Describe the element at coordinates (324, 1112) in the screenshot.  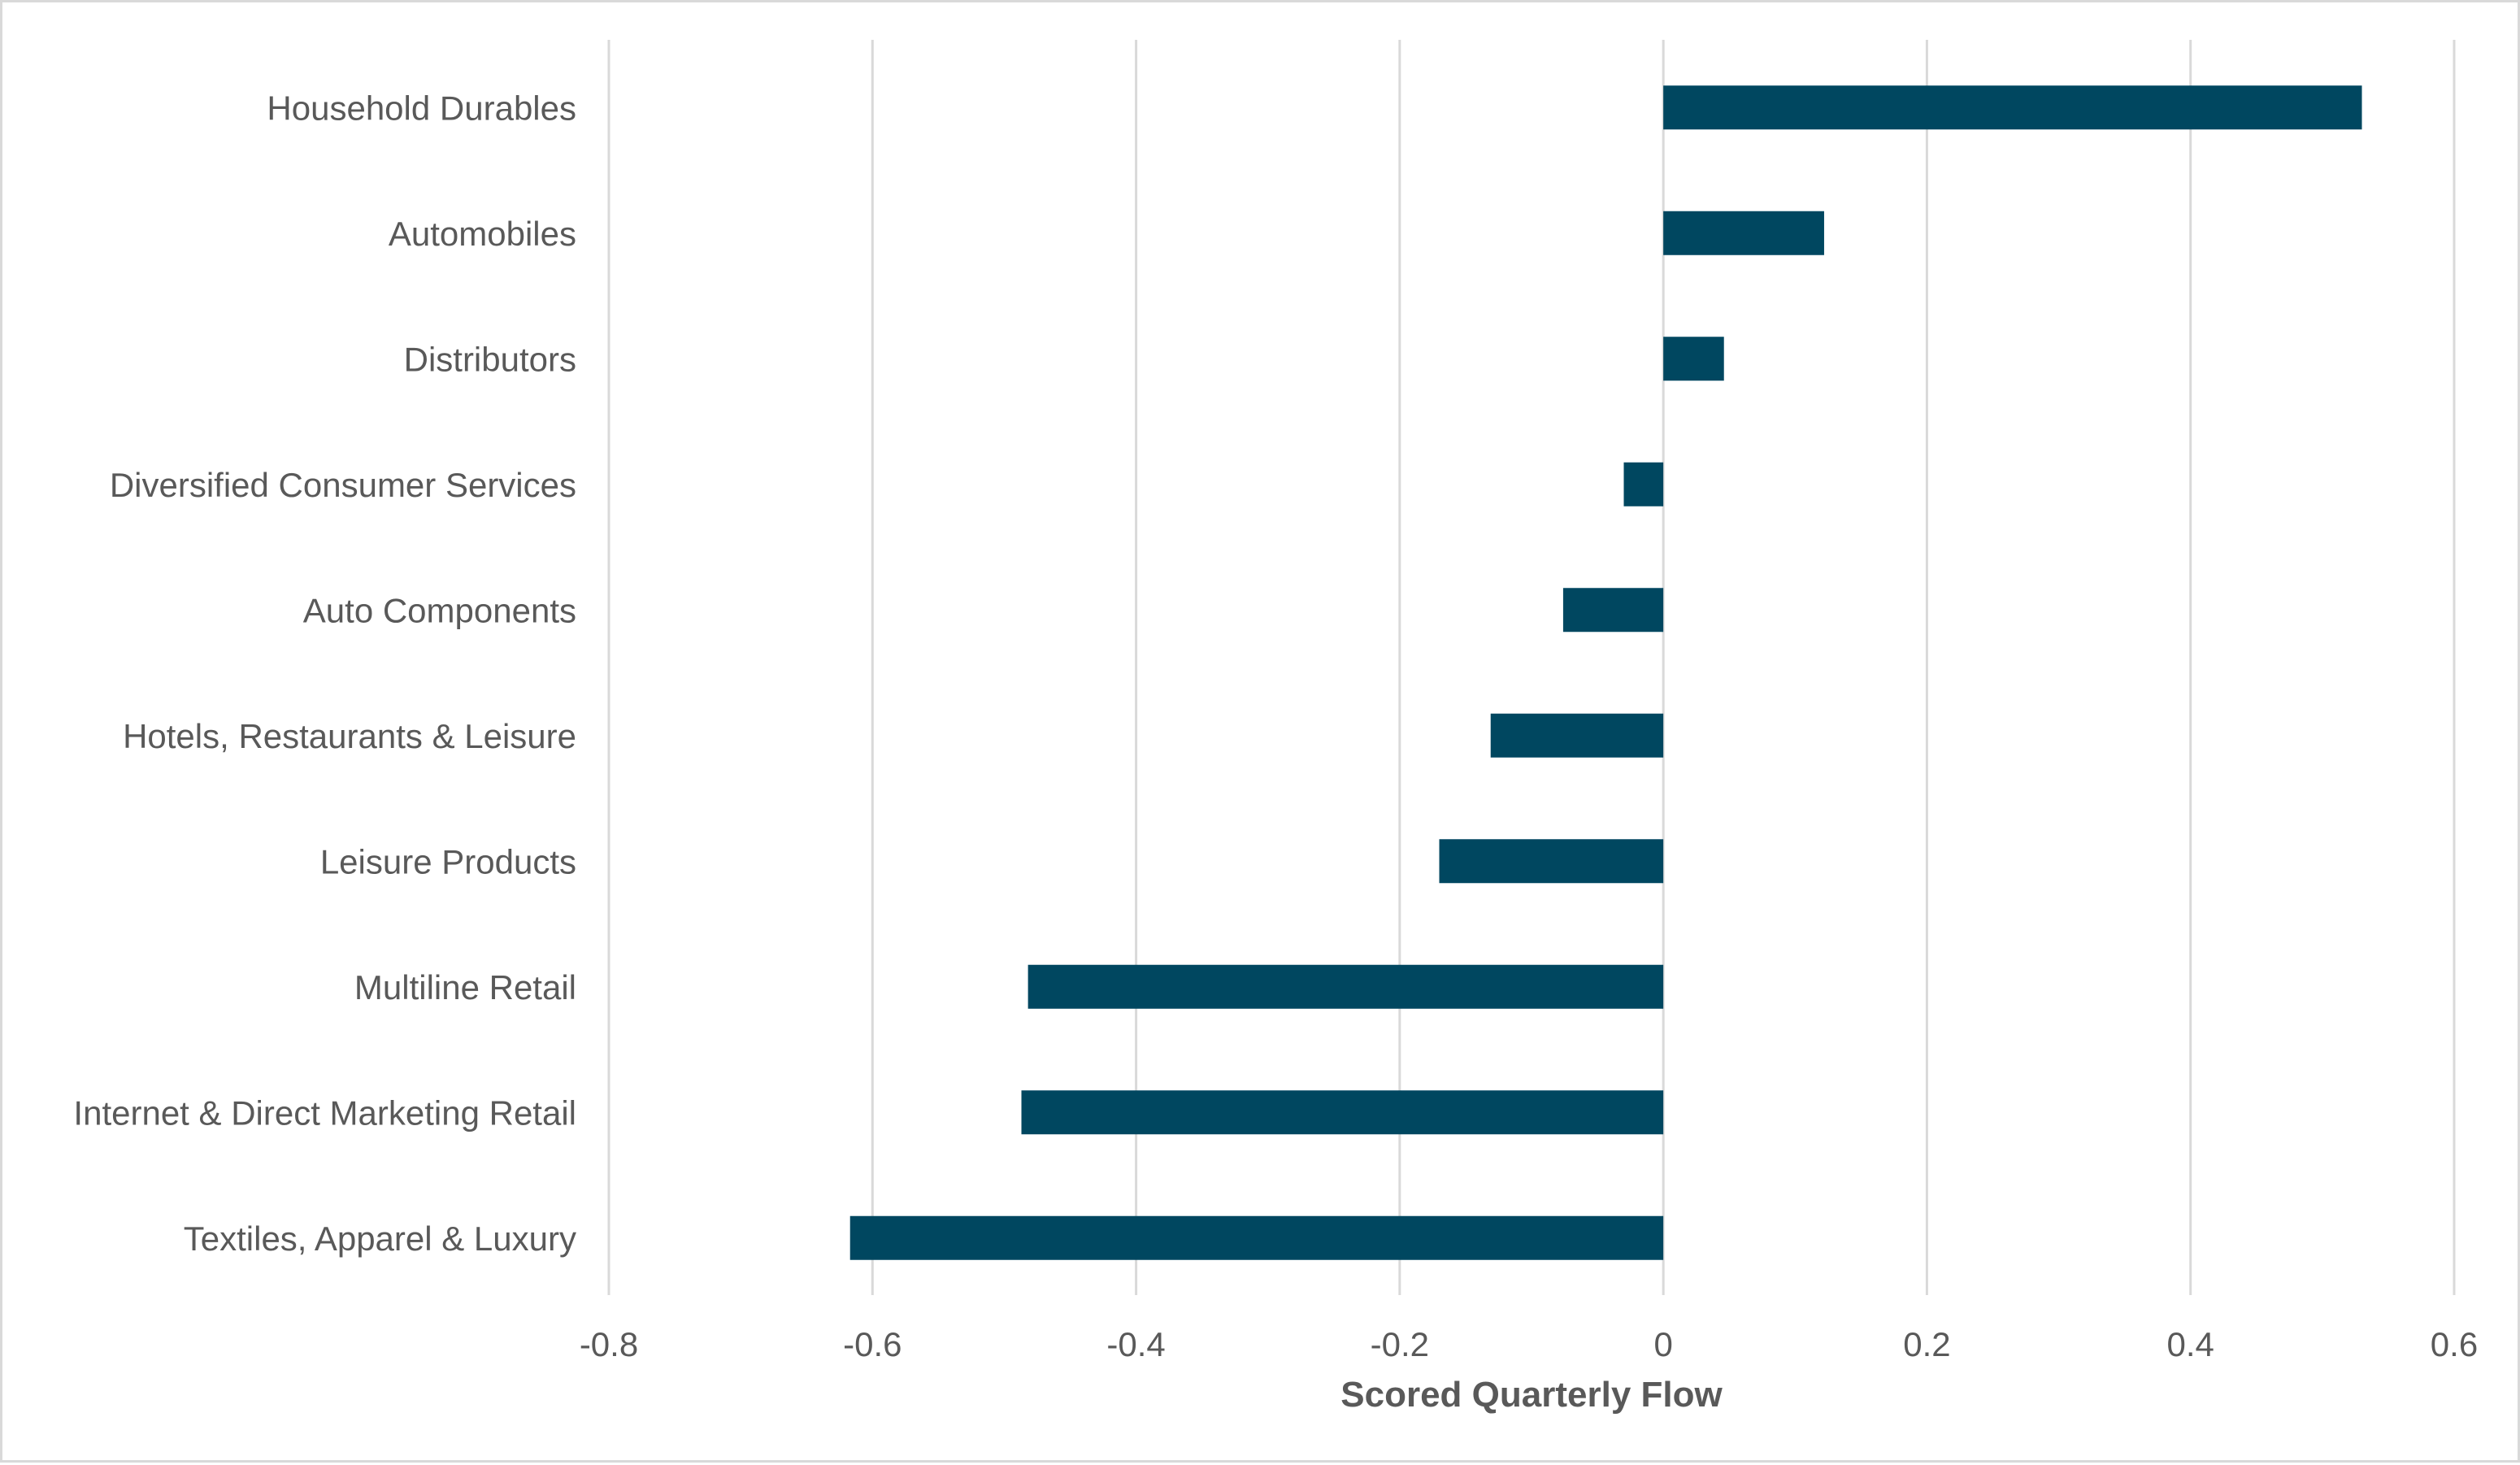
I see `category-label: Internet & Direct Marketing Retail` at that location.